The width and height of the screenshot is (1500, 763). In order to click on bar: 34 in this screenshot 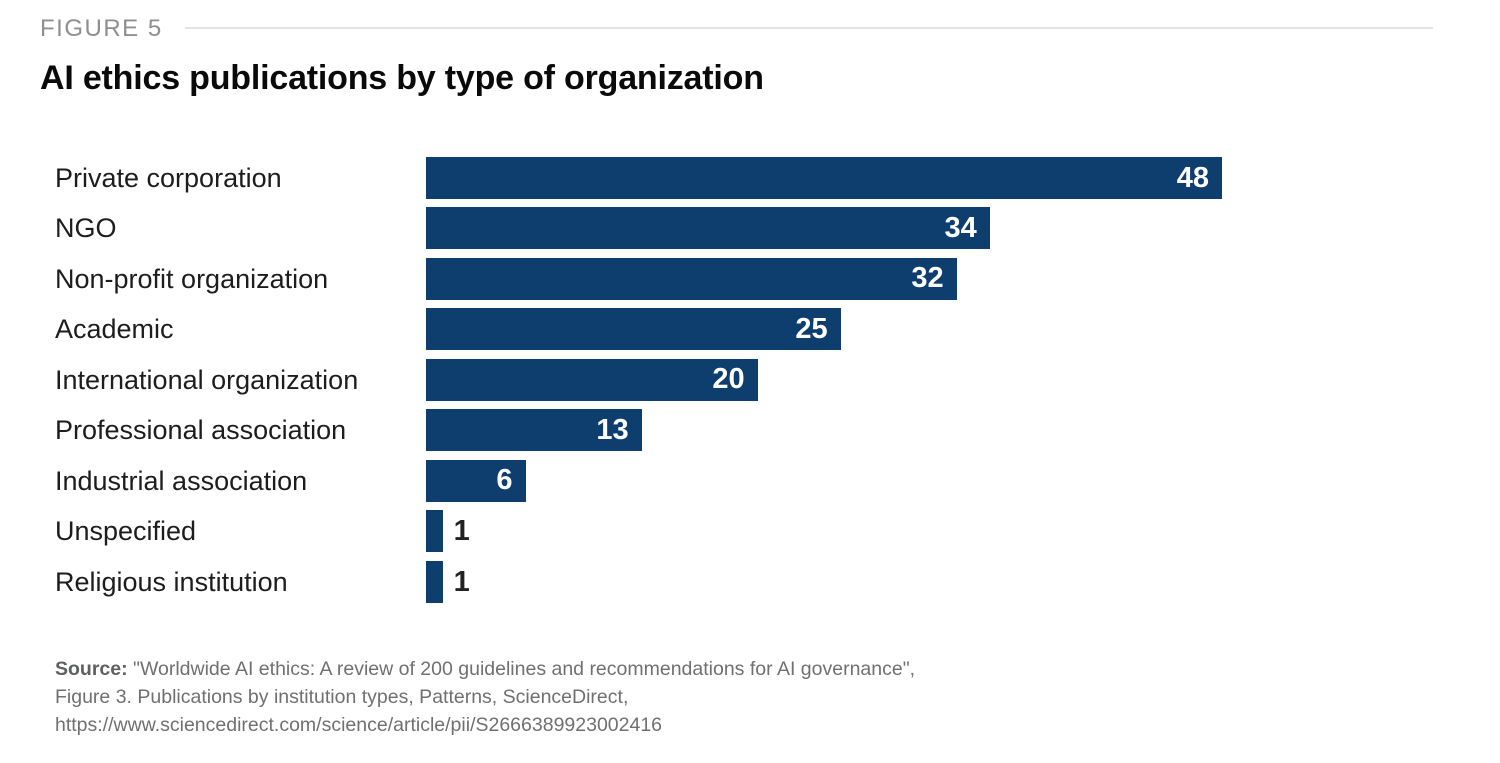, I will do `click(708, 228)`.